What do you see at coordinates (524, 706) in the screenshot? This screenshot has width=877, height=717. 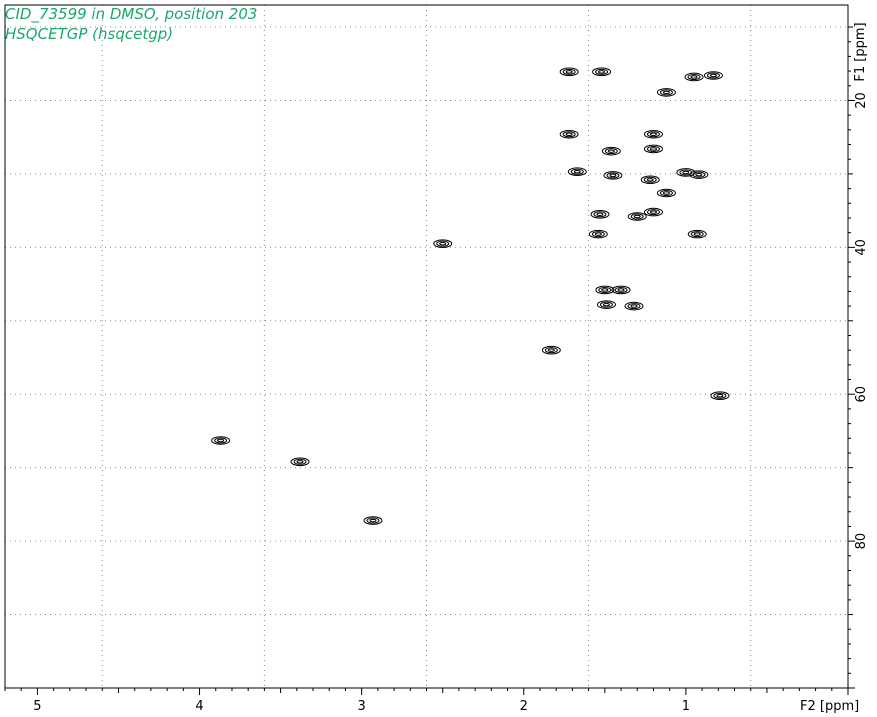 I see `x-tick-label: 2` at bounding box center [524, 706].